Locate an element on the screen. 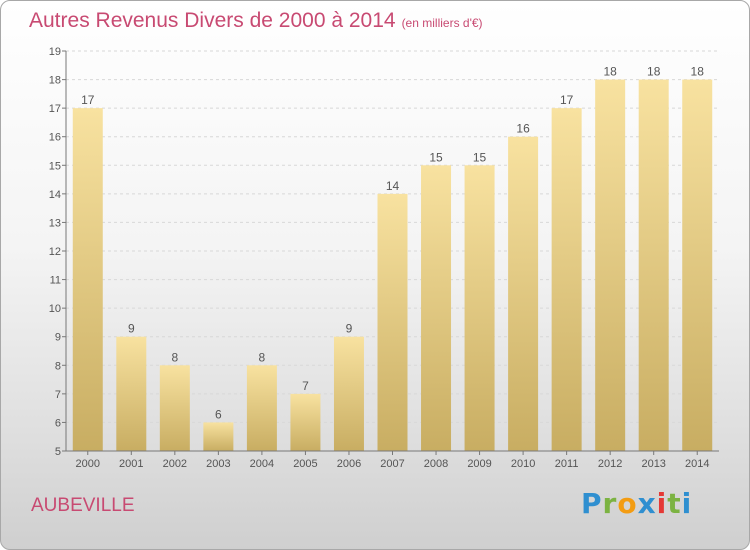  x-tick-label: 2002 is located at coordinates (175, 464).